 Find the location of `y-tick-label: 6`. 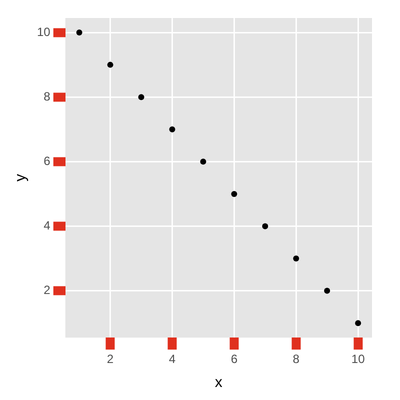

y-tick-label: 6 is located at coordinates (47, 161).